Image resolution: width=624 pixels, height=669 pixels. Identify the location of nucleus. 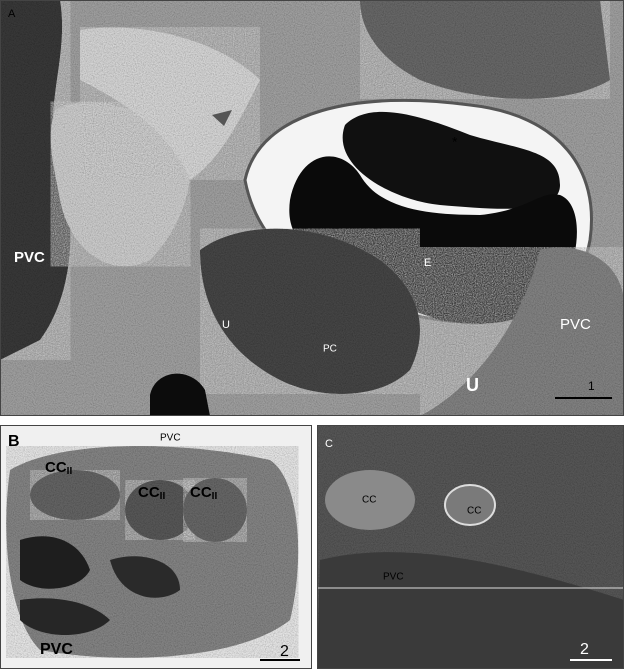
(120, 184).